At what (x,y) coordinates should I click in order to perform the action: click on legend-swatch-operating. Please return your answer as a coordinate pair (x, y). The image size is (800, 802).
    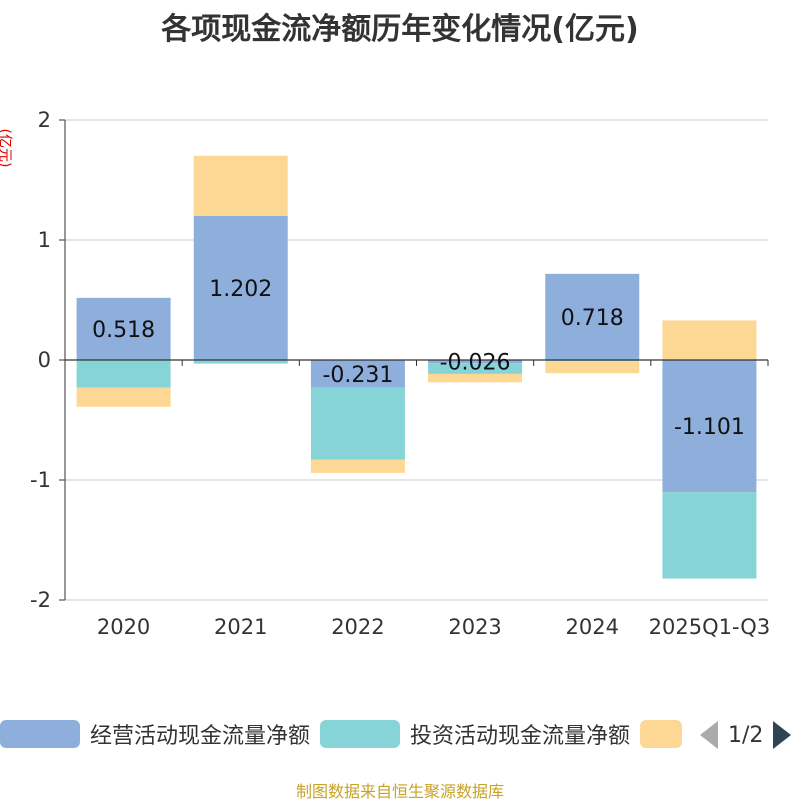
    Looking at the image, I should click on (40, 734).